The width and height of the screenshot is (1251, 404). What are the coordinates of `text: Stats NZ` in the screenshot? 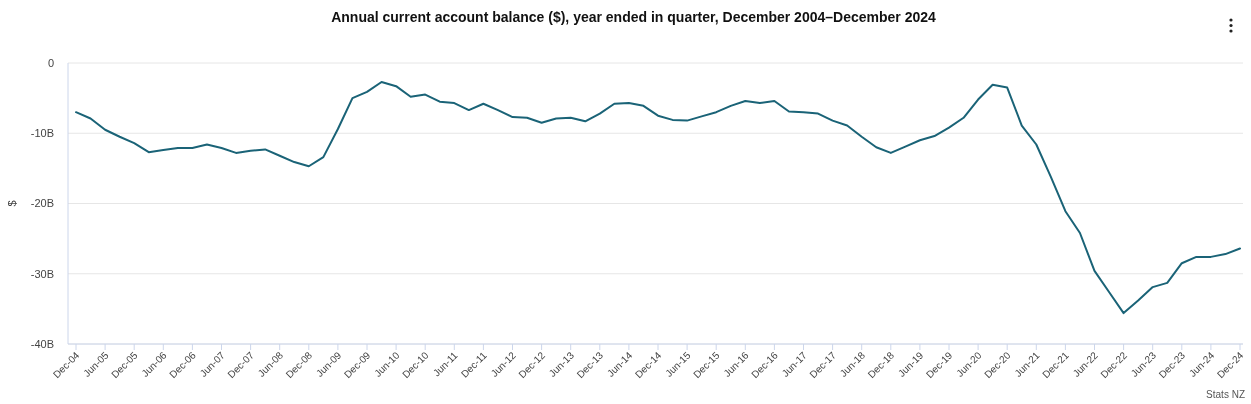 It's located at (1225, 394).